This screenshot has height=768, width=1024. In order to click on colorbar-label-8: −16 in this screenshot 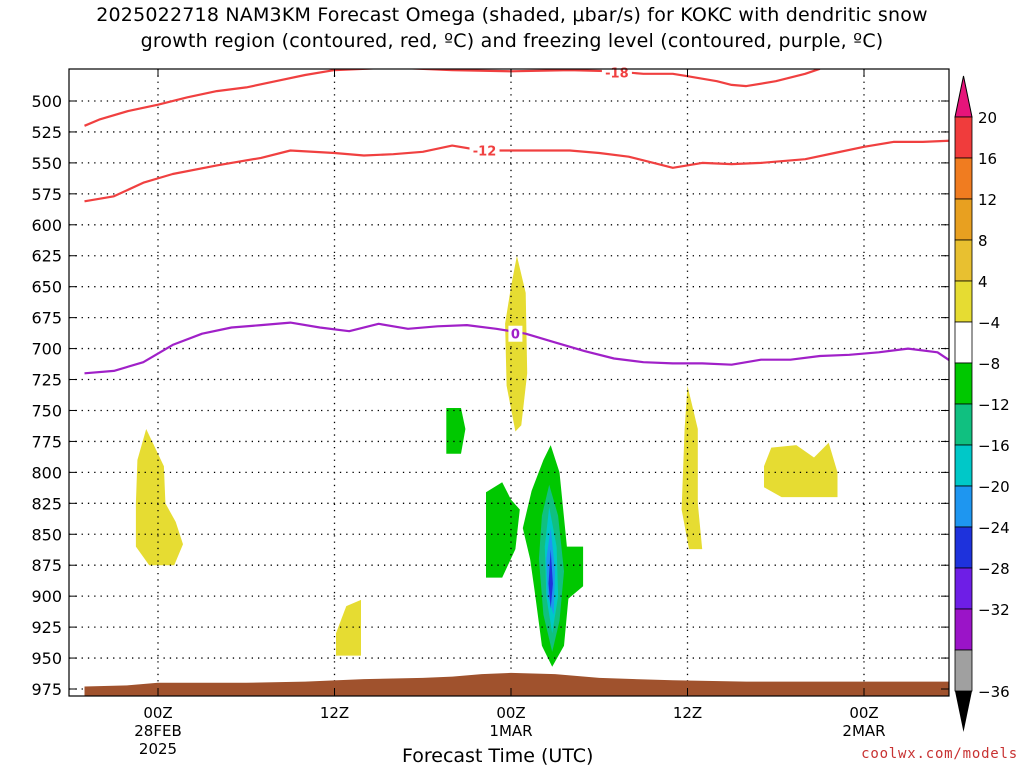, I will do `click(994, 446)`.